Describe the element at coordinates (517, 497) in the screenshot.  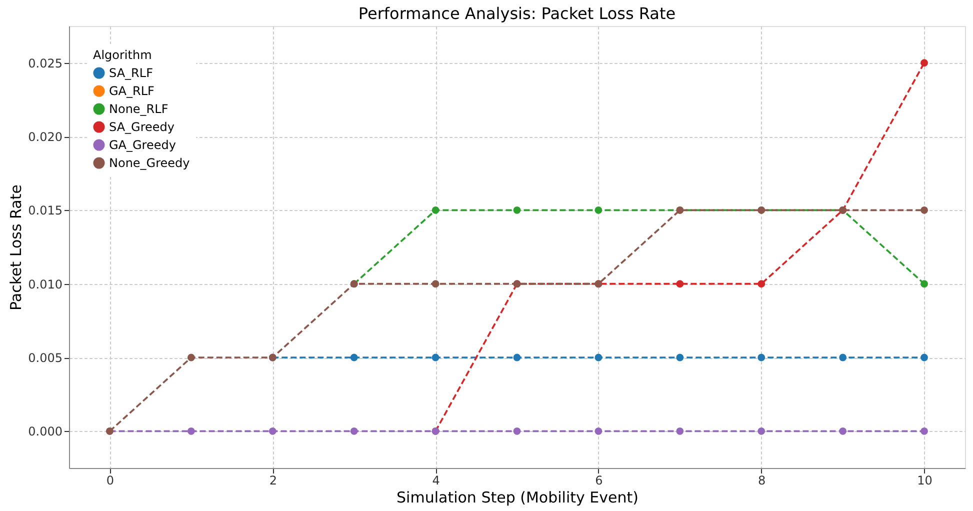
I see `x-axis-title: Simulation Step (Mobility Event)` at that location.